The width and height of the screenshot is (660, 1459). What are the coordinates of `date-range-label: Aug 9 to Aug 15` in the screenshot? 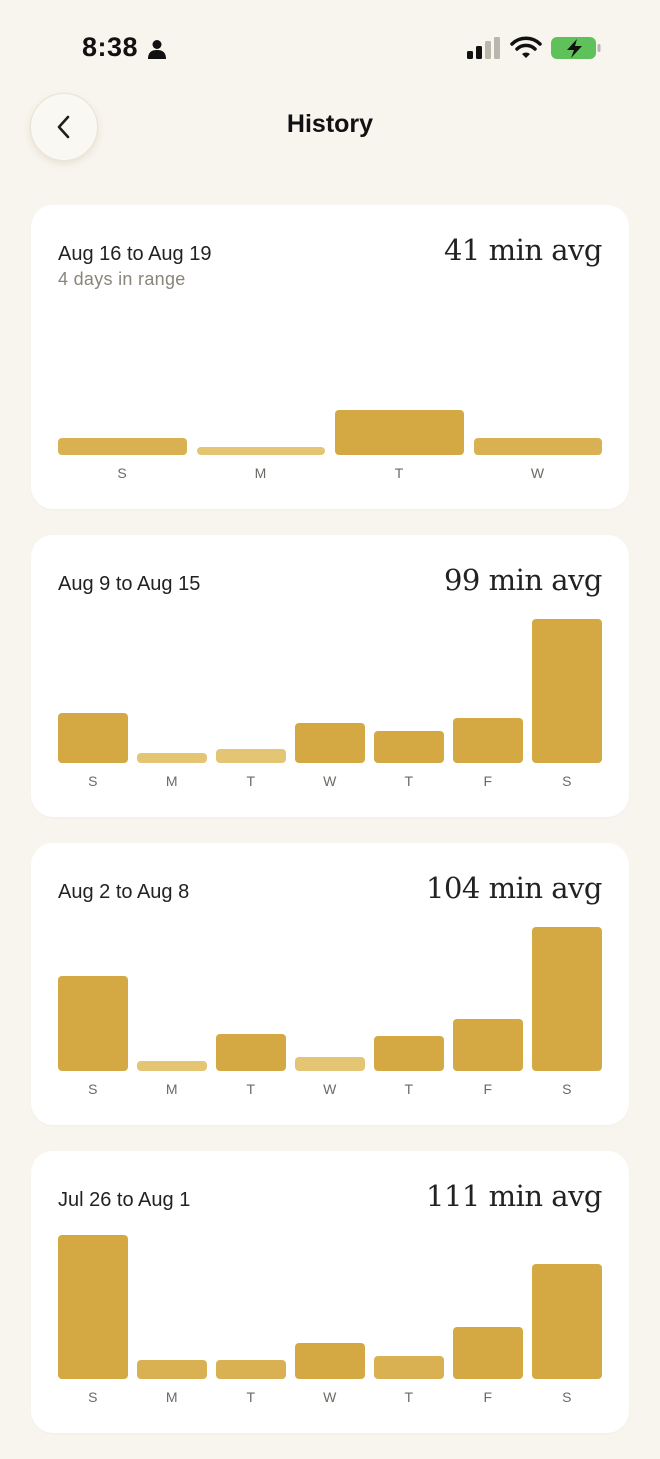 It's located at (129, 584).